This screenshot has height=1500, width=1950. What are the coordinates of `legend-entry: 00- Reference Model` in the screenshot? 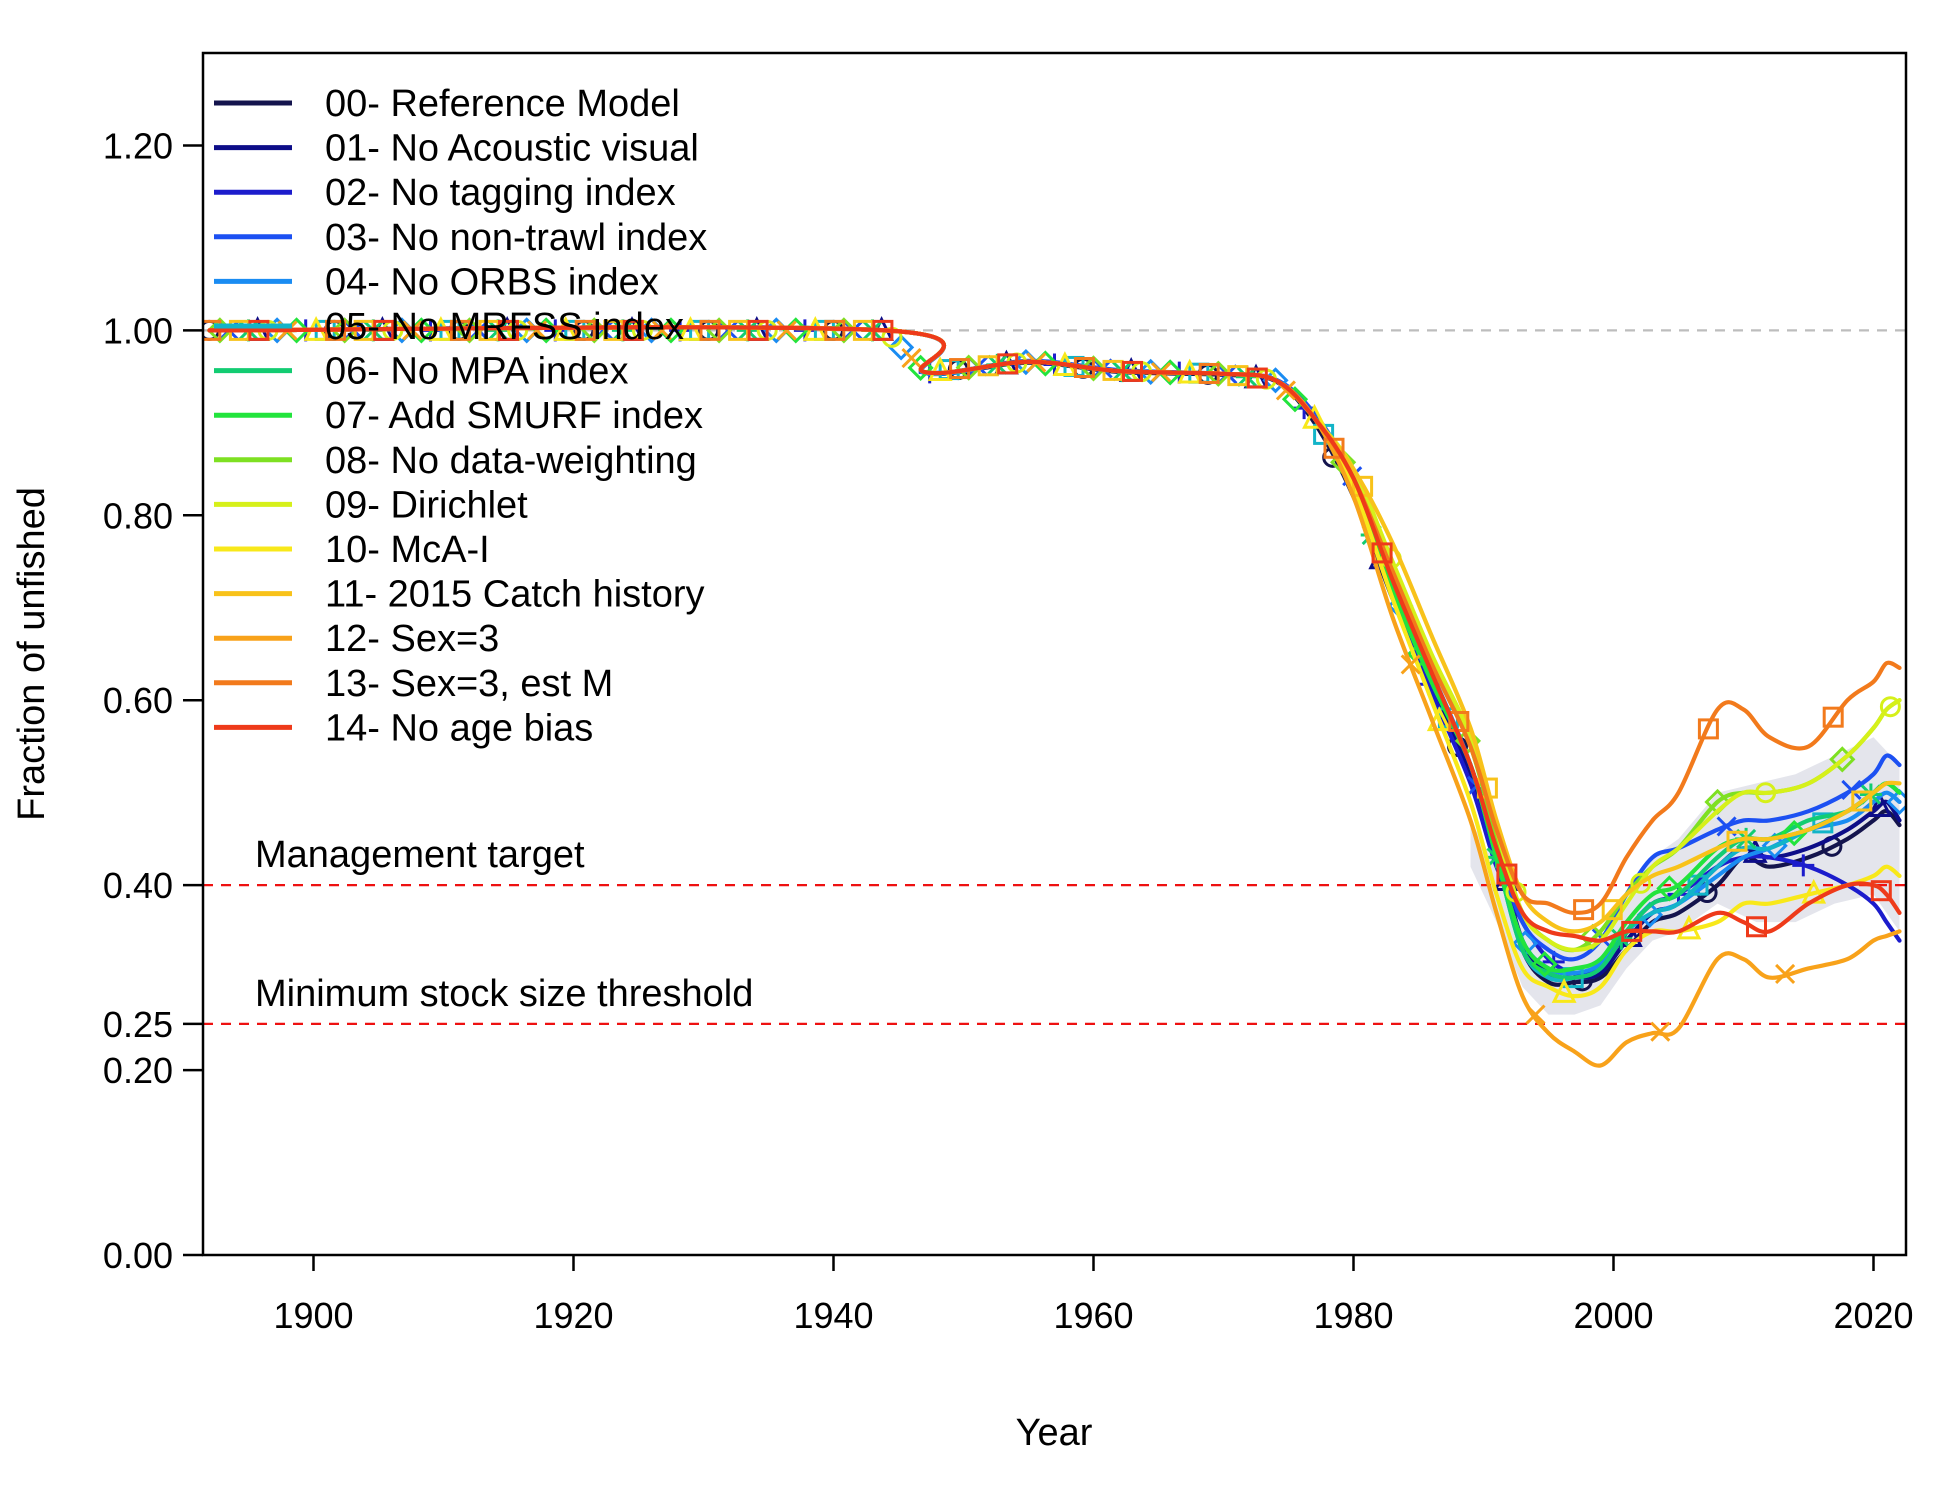 It's located at (447, 104).